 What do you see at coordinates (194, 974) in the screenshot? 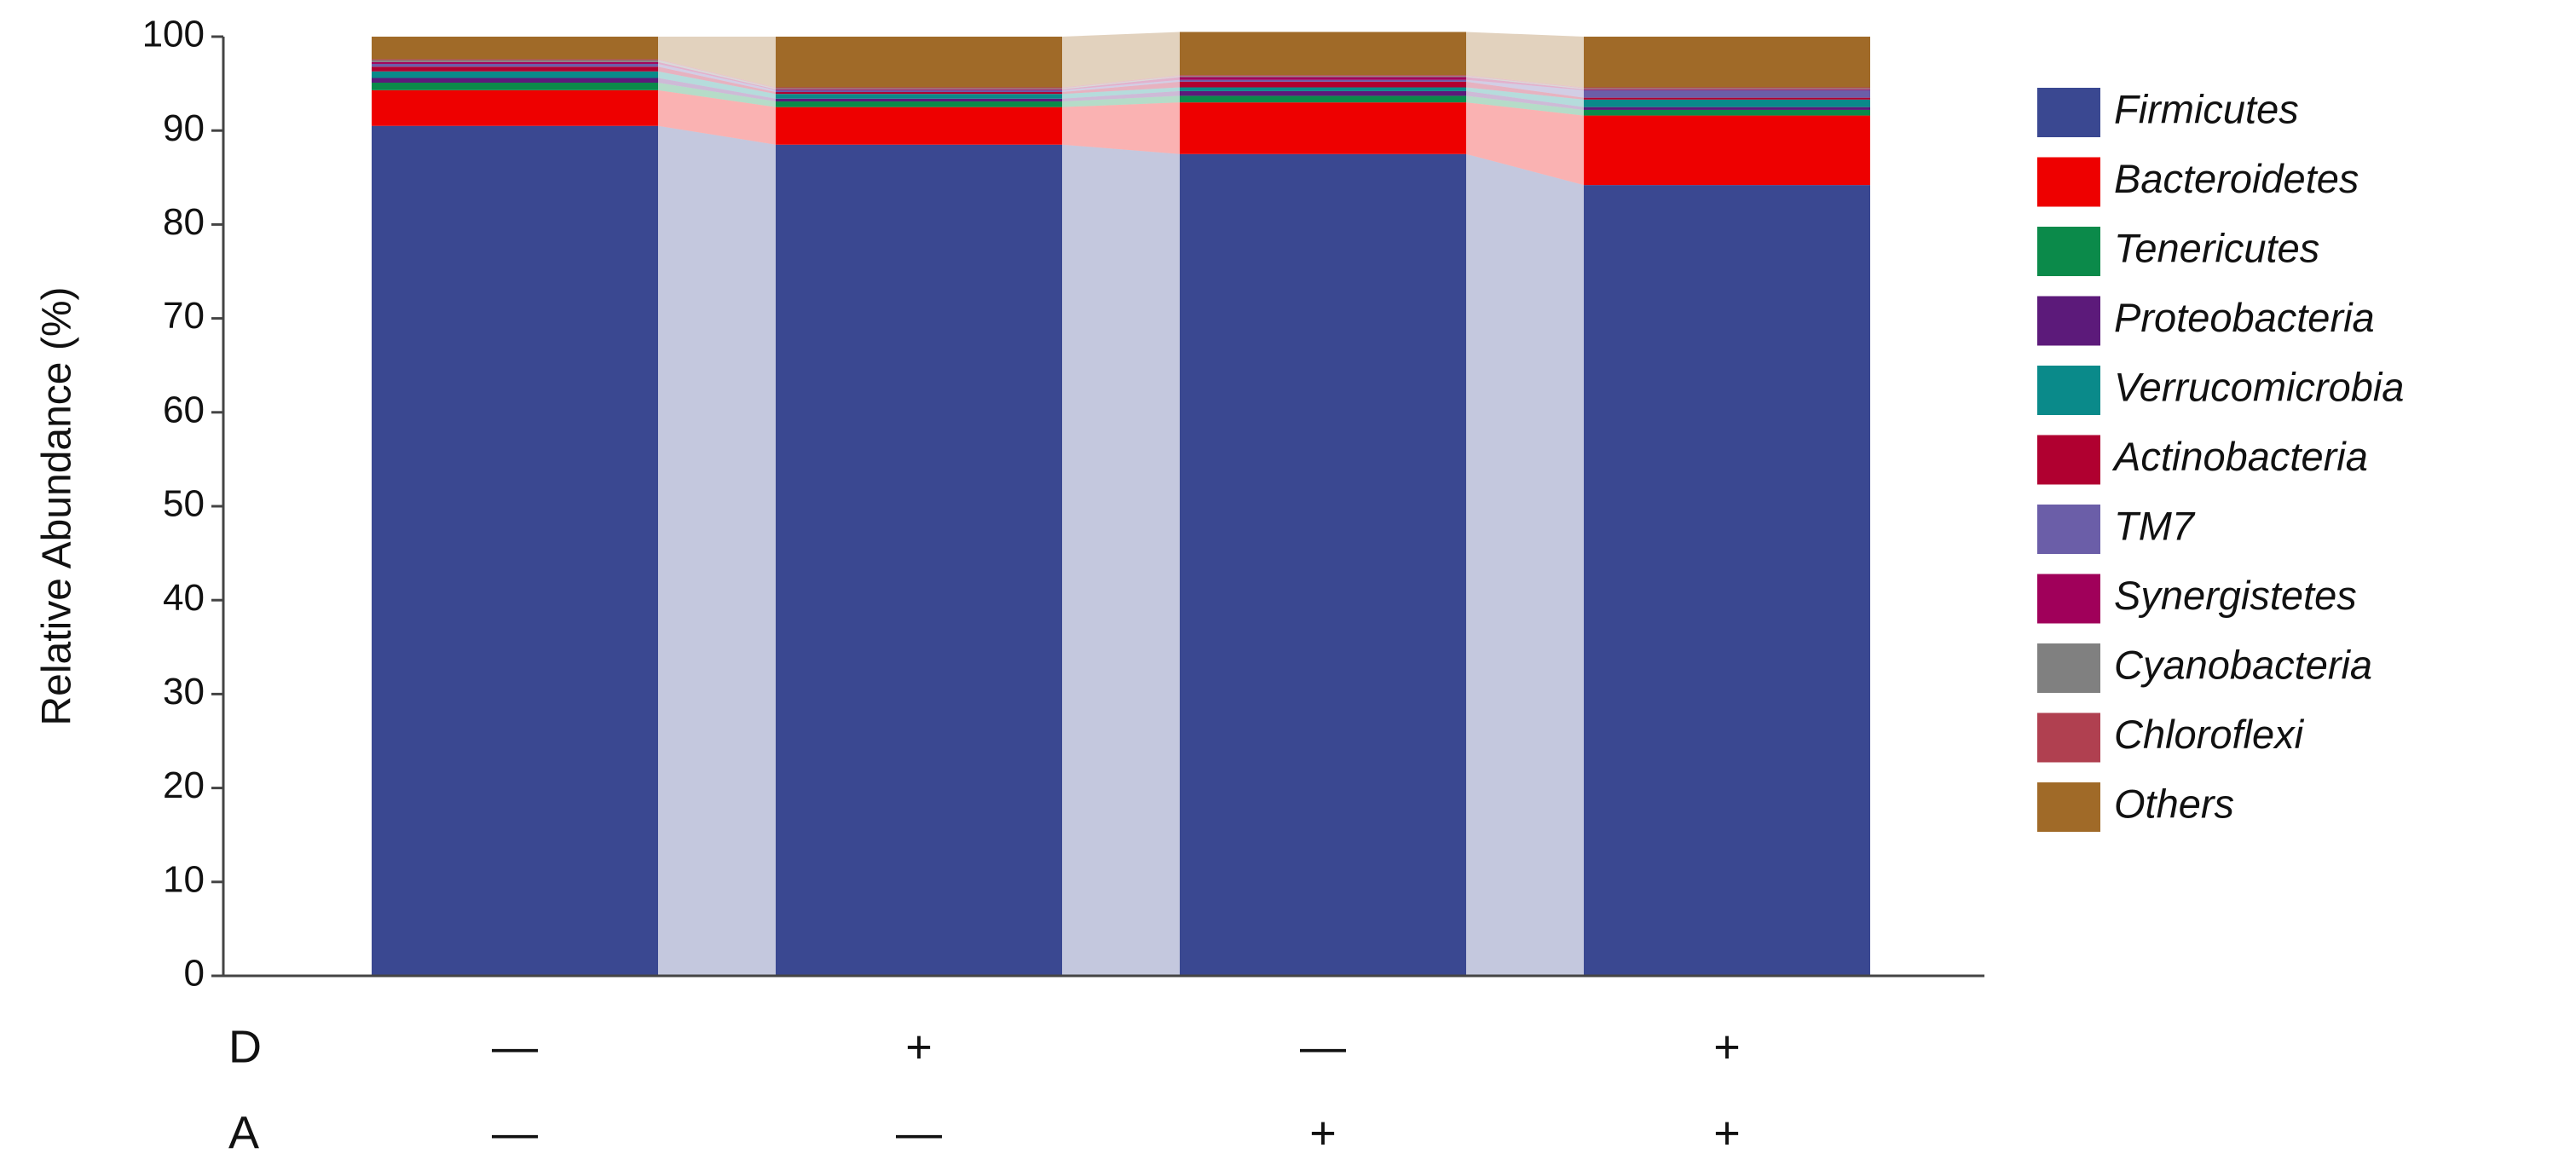
I see `y-tick-label: 0` at bounding box center [194, 974].